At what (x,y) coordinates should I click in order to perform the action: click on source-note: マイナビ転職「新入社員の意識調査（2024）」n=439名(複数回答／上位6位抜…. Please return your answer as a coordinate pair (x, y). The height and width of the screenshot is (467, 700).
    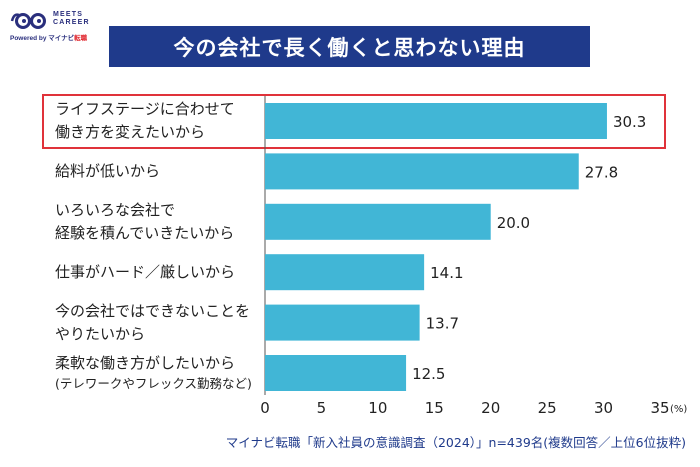
    Looking at the image, I should click on (455, 442).